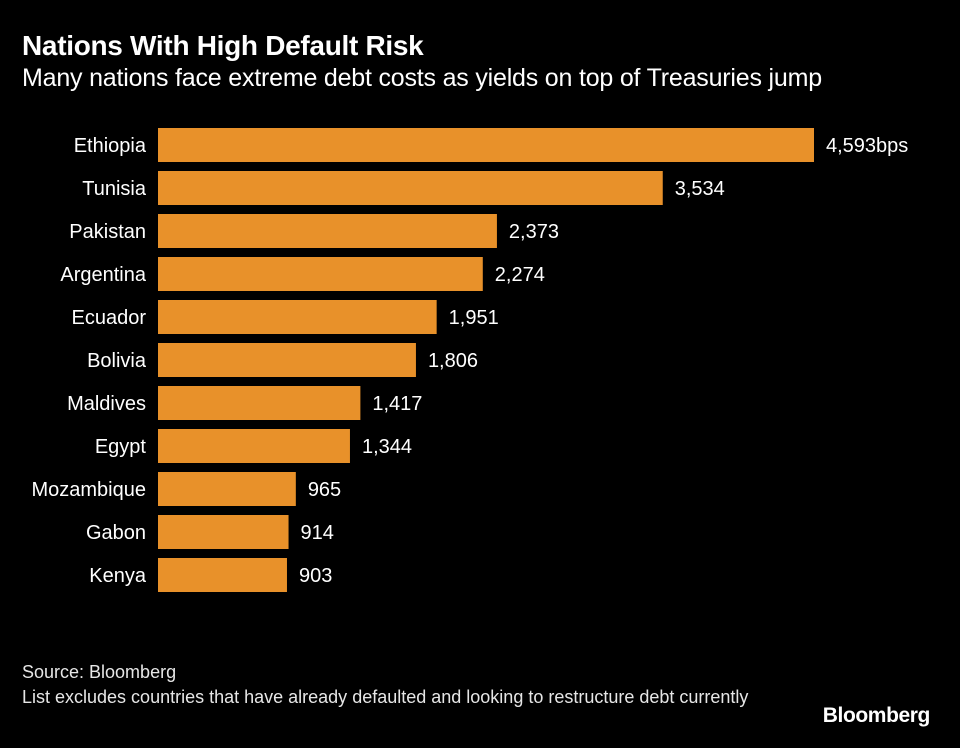 The height and width of the screenshot is (748, 960). I want to click on value-label-mozambique: 965, so click(324, 490).